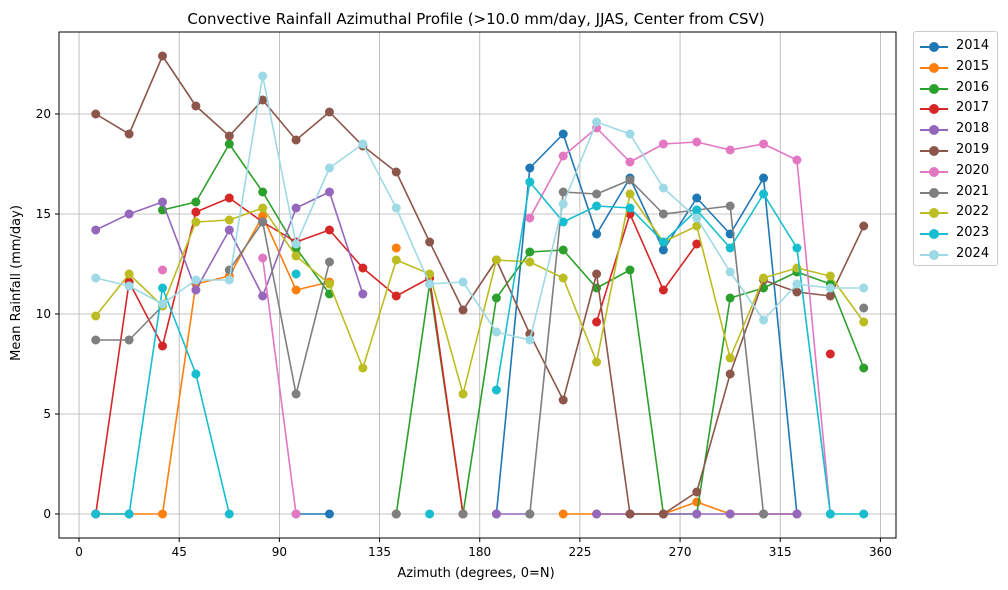  Describe the element at coordinates (973, 233) in the screenshot. I see `legend-label: 2023` at that location.